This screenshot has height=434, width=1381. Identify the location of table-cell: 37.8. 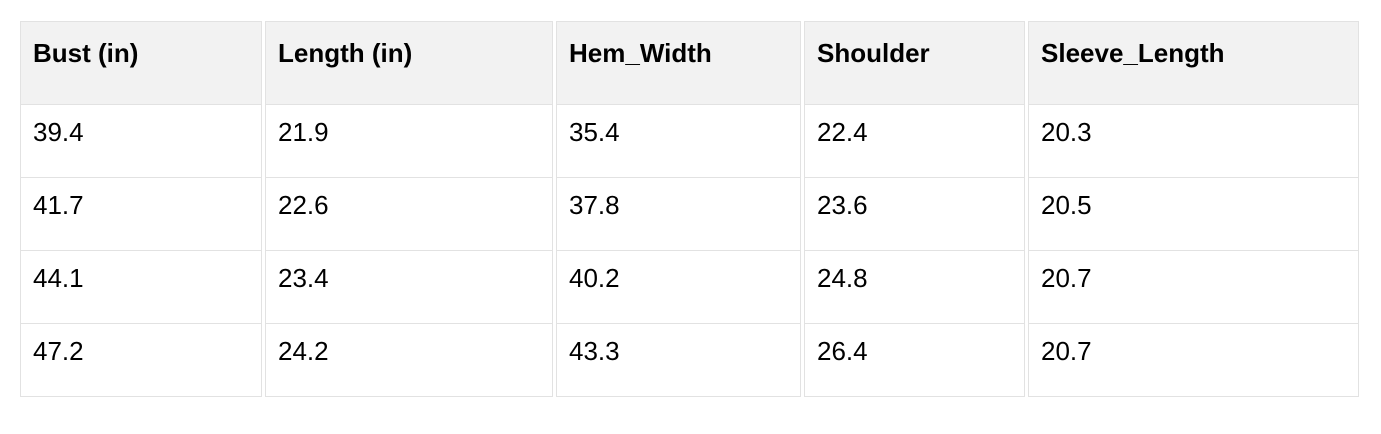
(678, 214).